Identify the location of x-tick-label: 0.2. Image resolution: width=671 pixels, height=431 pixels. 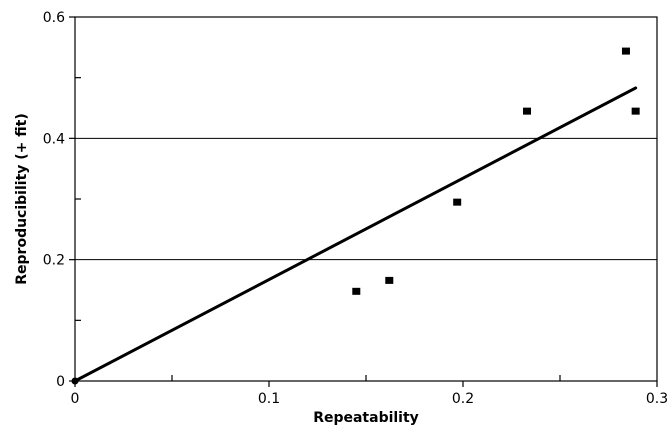
(463, 399).